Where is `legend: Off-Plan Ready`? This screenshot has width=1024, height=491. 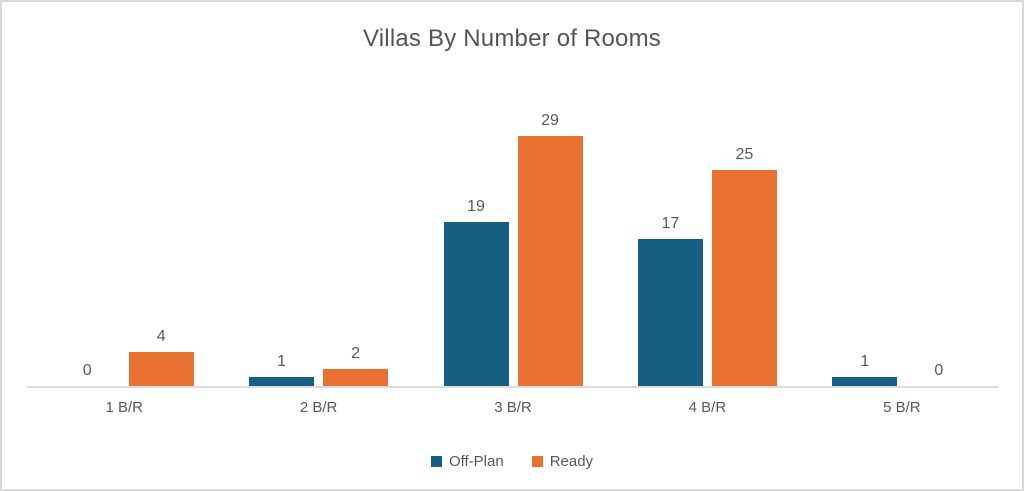 legend: Off-Plan Ready is located at coordinates (512, 461).